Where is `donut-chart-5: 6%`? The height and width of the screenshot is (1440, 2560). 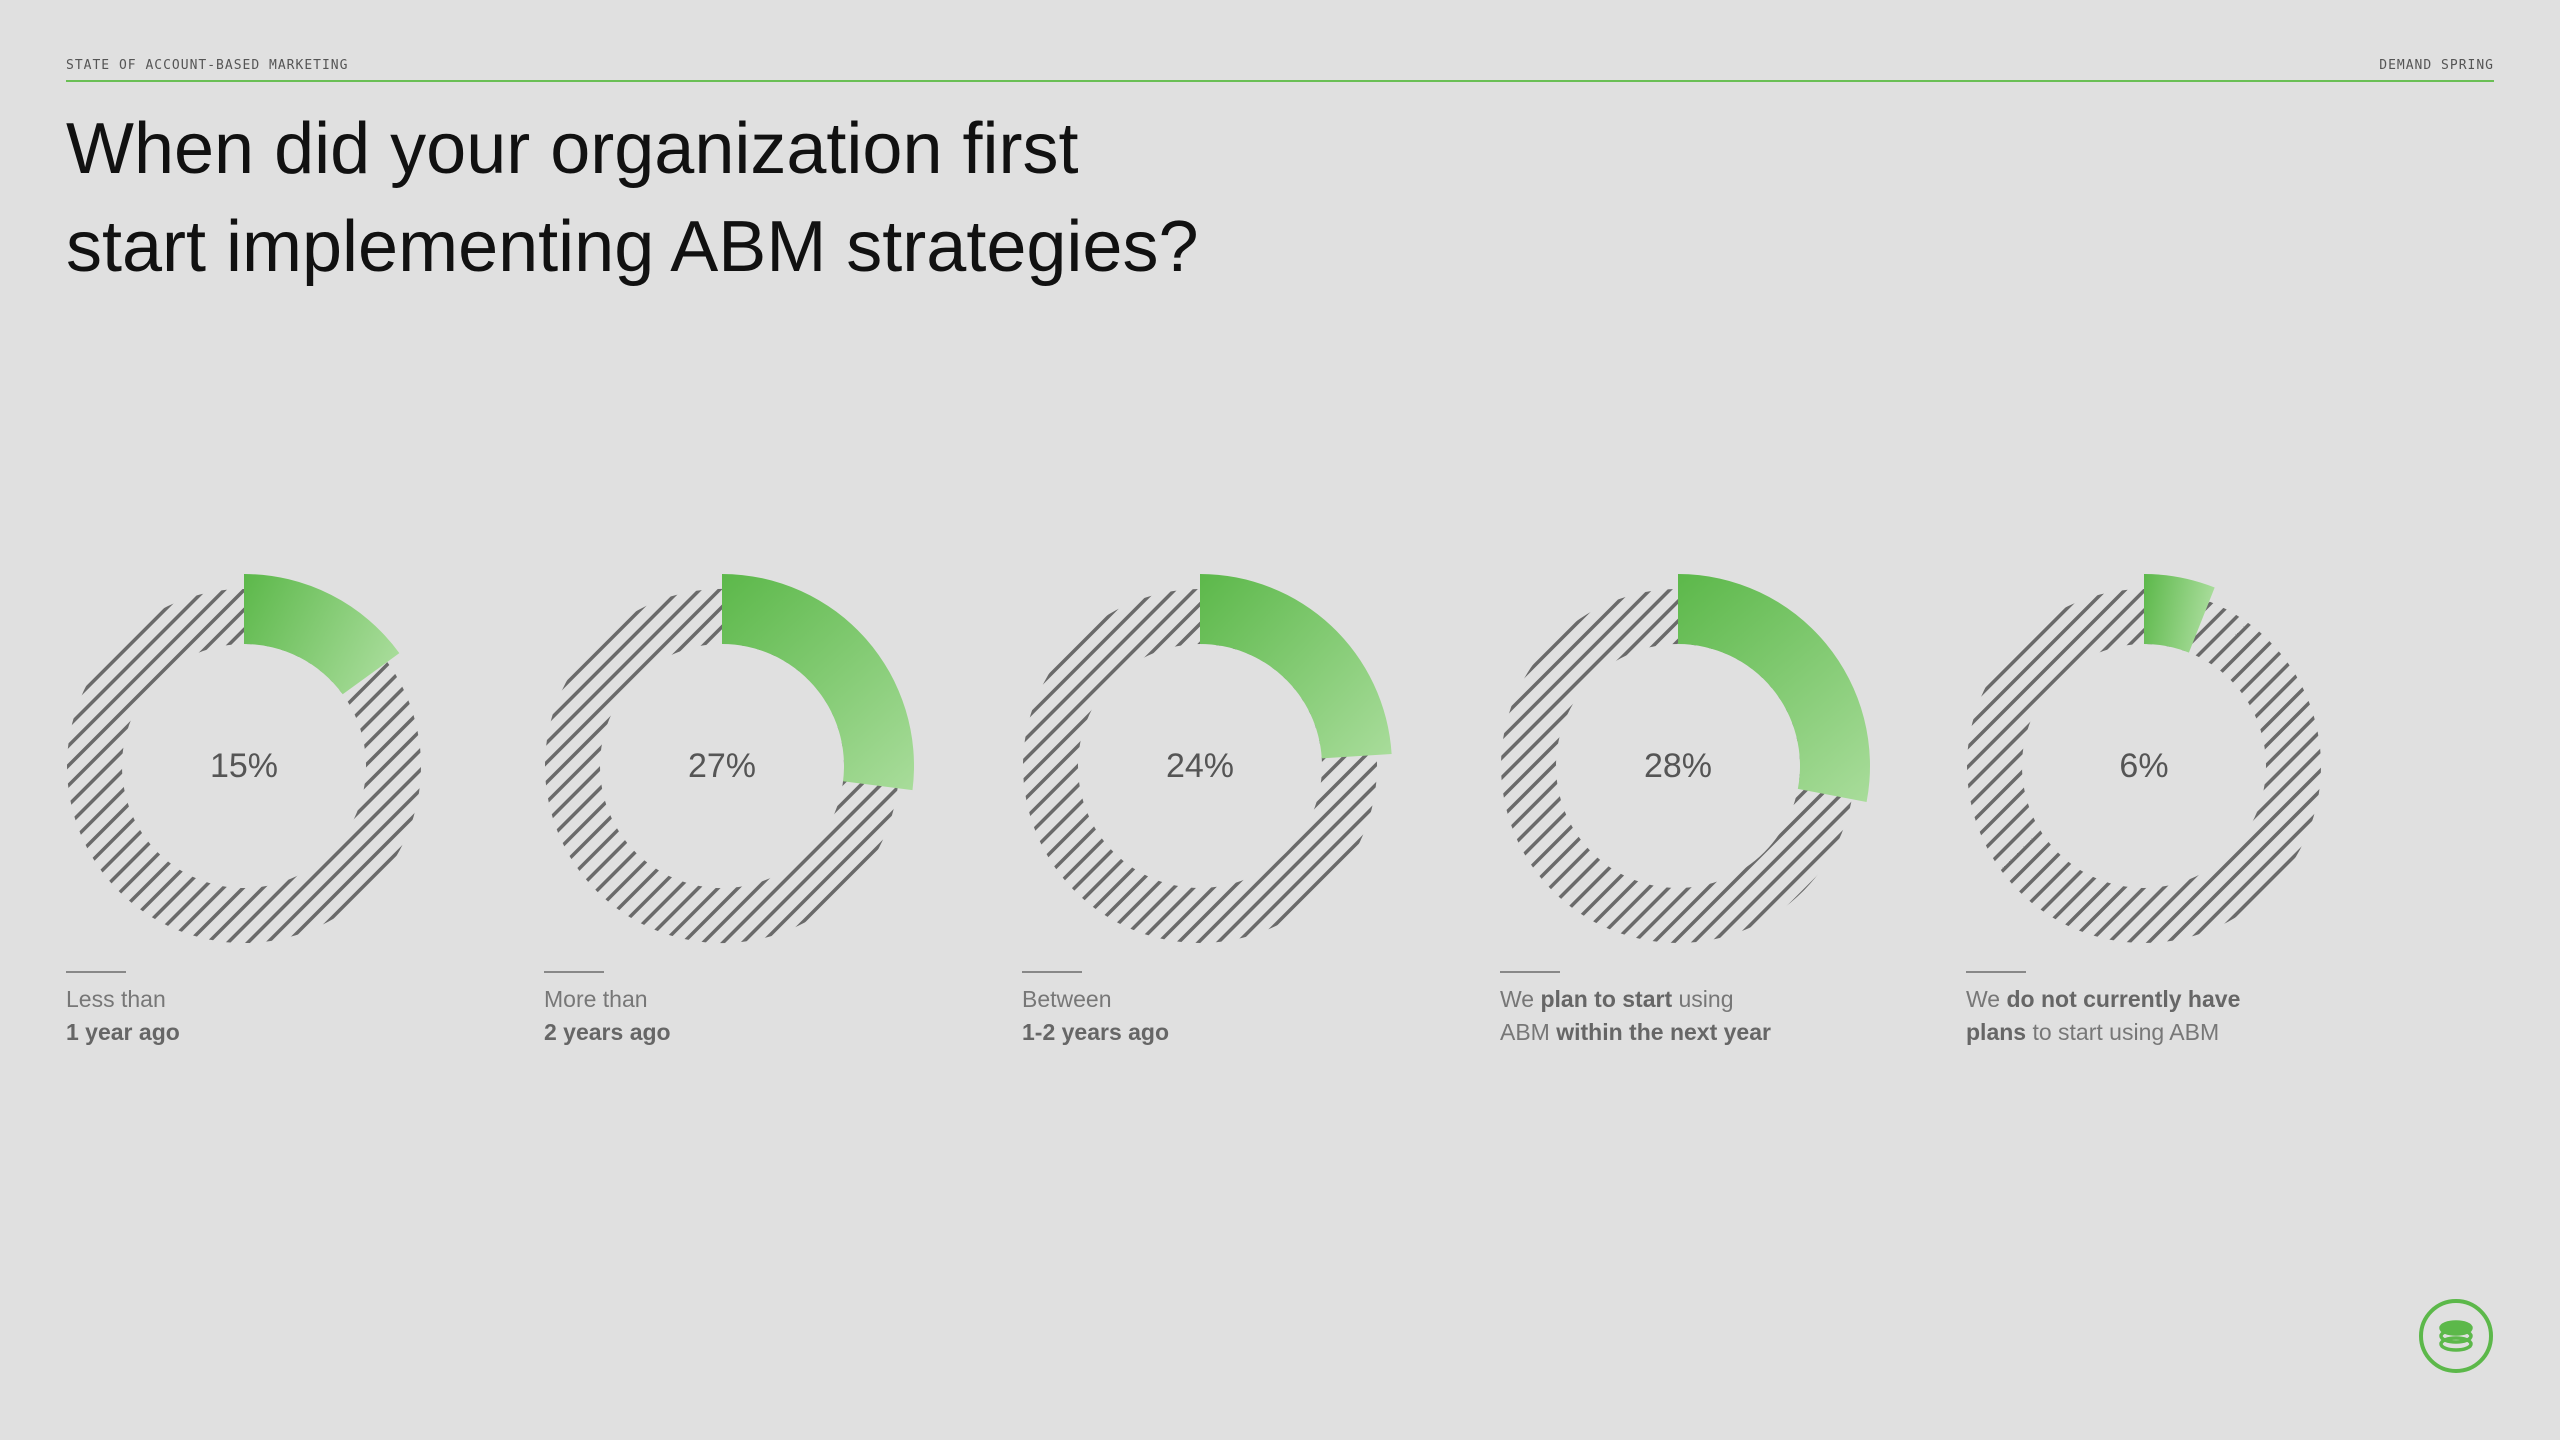 donut-chart-5: 6% is located at coordinates (2144, 758).